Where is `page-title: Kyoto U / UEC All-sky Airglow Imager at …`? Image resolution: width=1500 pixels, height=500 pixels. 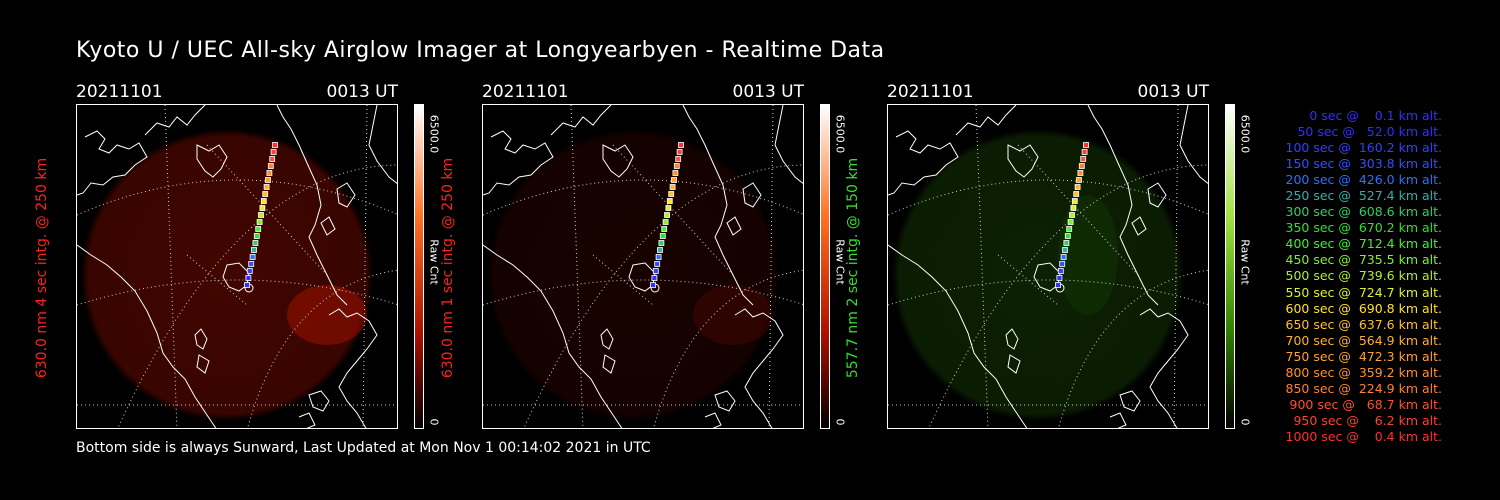 page-title: Kyoto U / UEC All-sky Airglow Imager at … is located at coordinates (480, 50).